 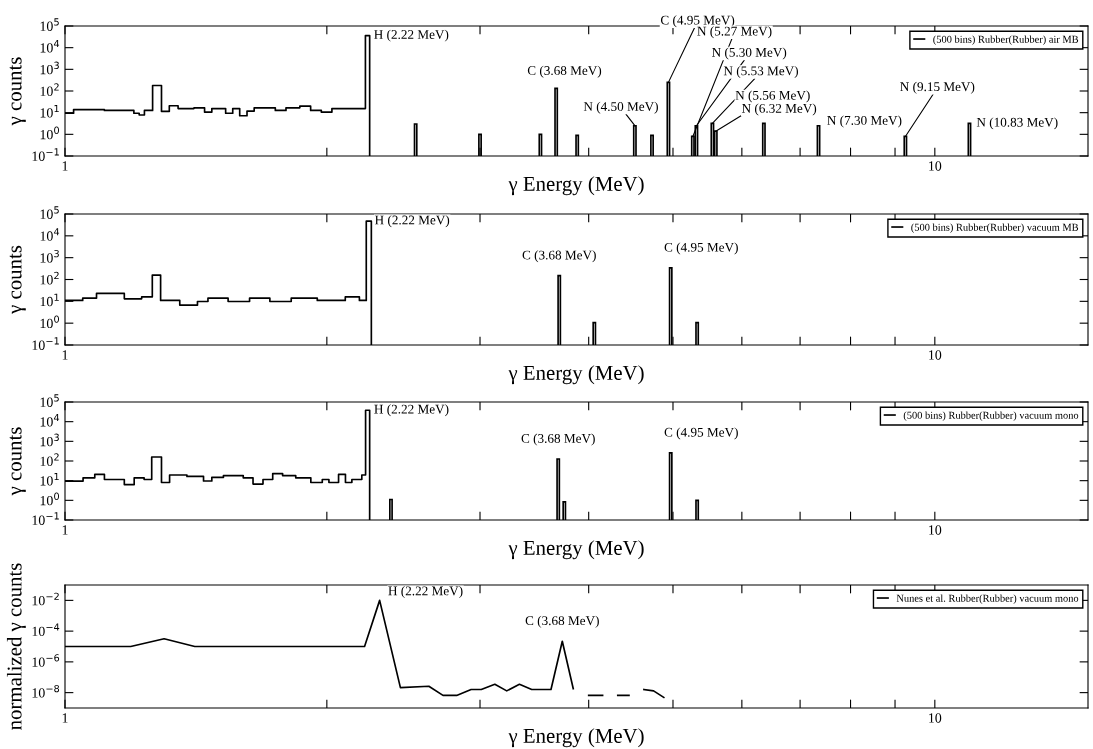 What do you see at coordinates (991, 416) in the screenshot?
I see `legend-label: (500 bins) Rubber(Rubber) vacuum mono` at bounding box center [991, 416].